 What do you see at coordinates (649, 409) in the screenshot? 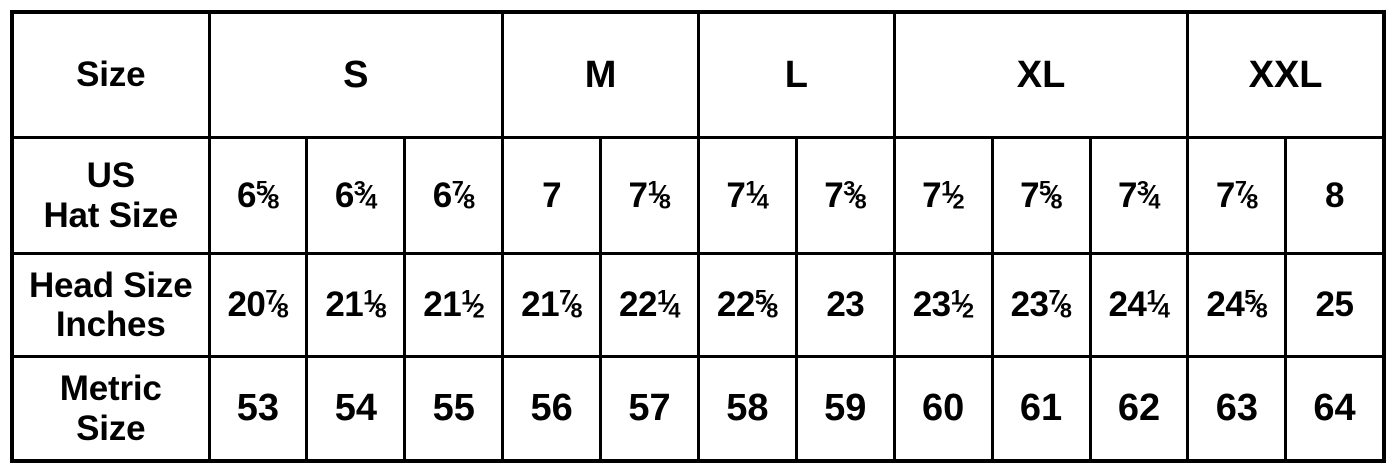
I see `cell-metric-size: 57` at bounding box center [649, 409].